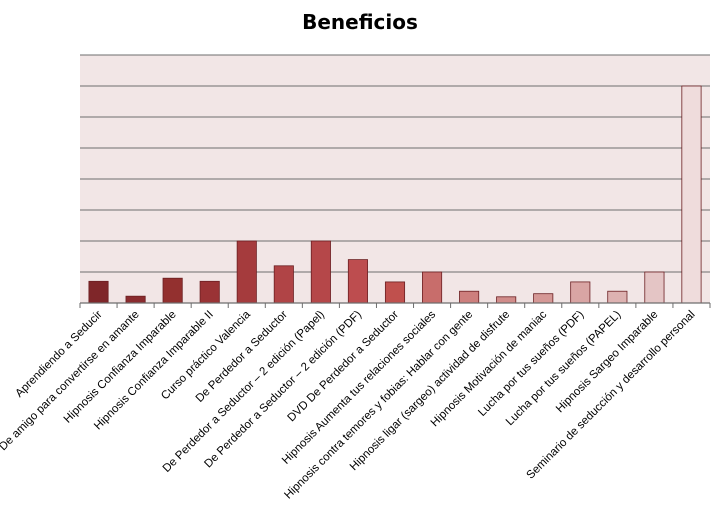  I want to click on x-axis-ticks, so click(395, 305).